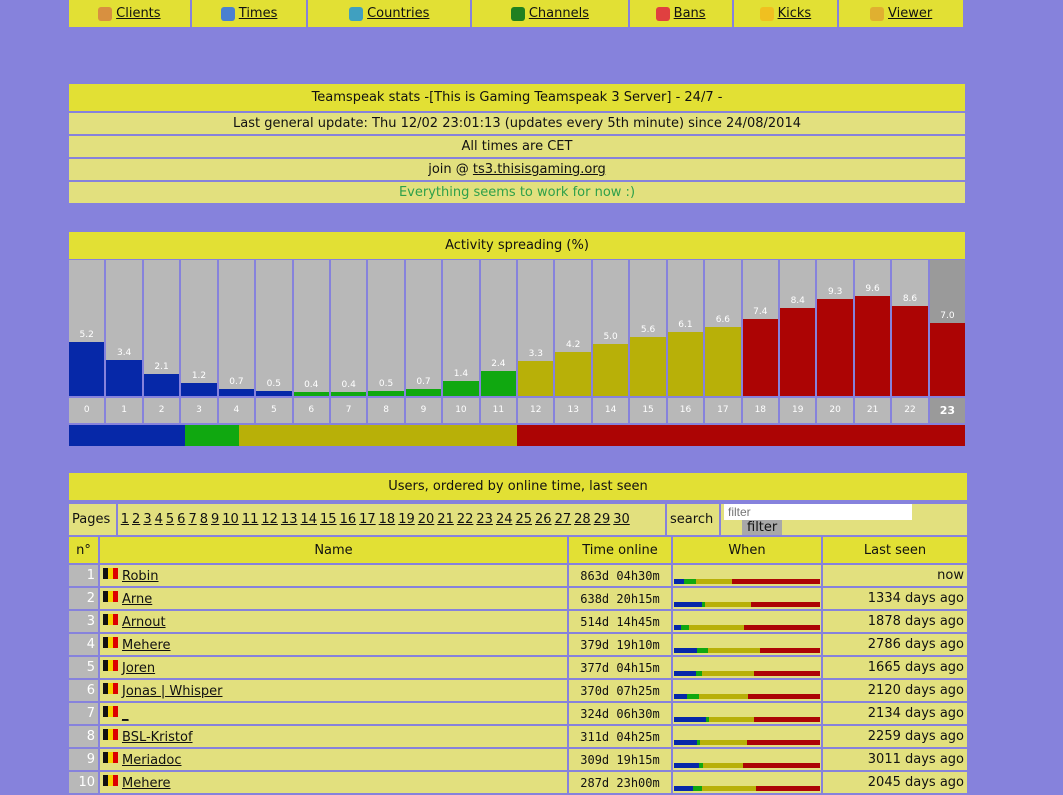 The height and width of the screenshot is (795, 1063). Describe the element at coordinates (348, 519) in the screenshot. I see `page-link: 16` at that location.